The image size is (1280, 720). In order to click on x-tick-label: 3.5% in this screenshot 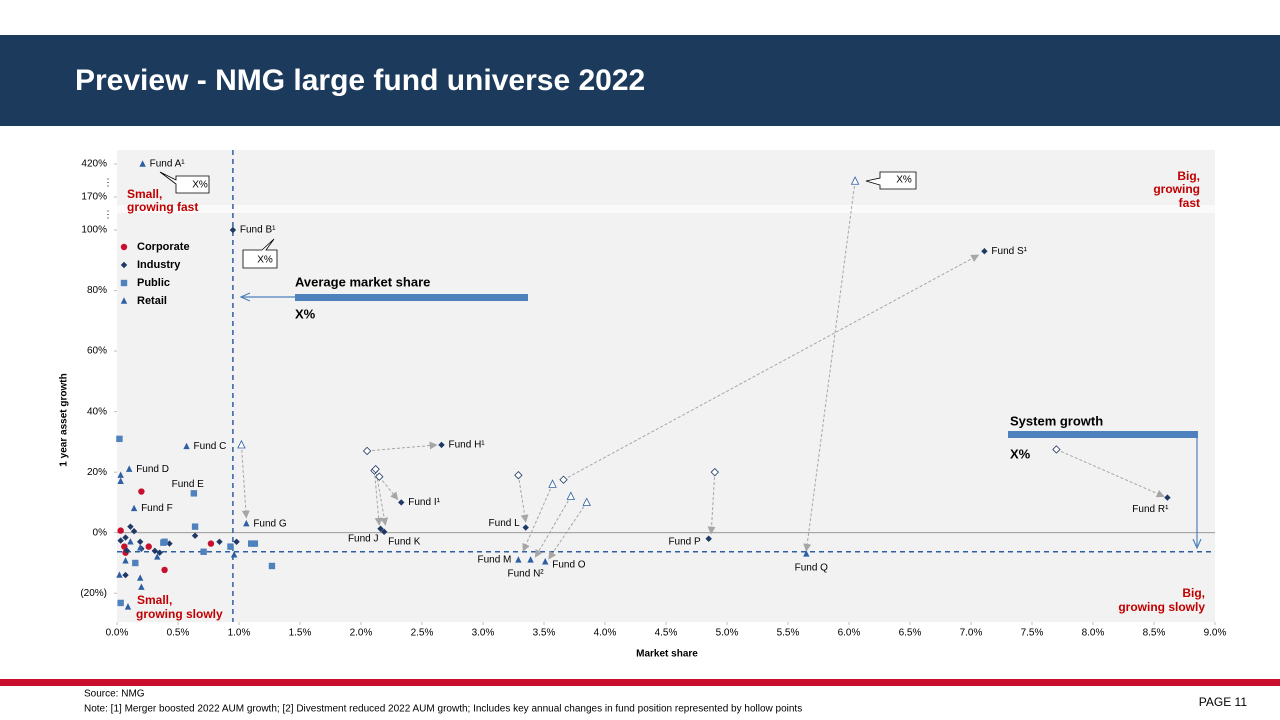, I will do `click(544, 633)`.